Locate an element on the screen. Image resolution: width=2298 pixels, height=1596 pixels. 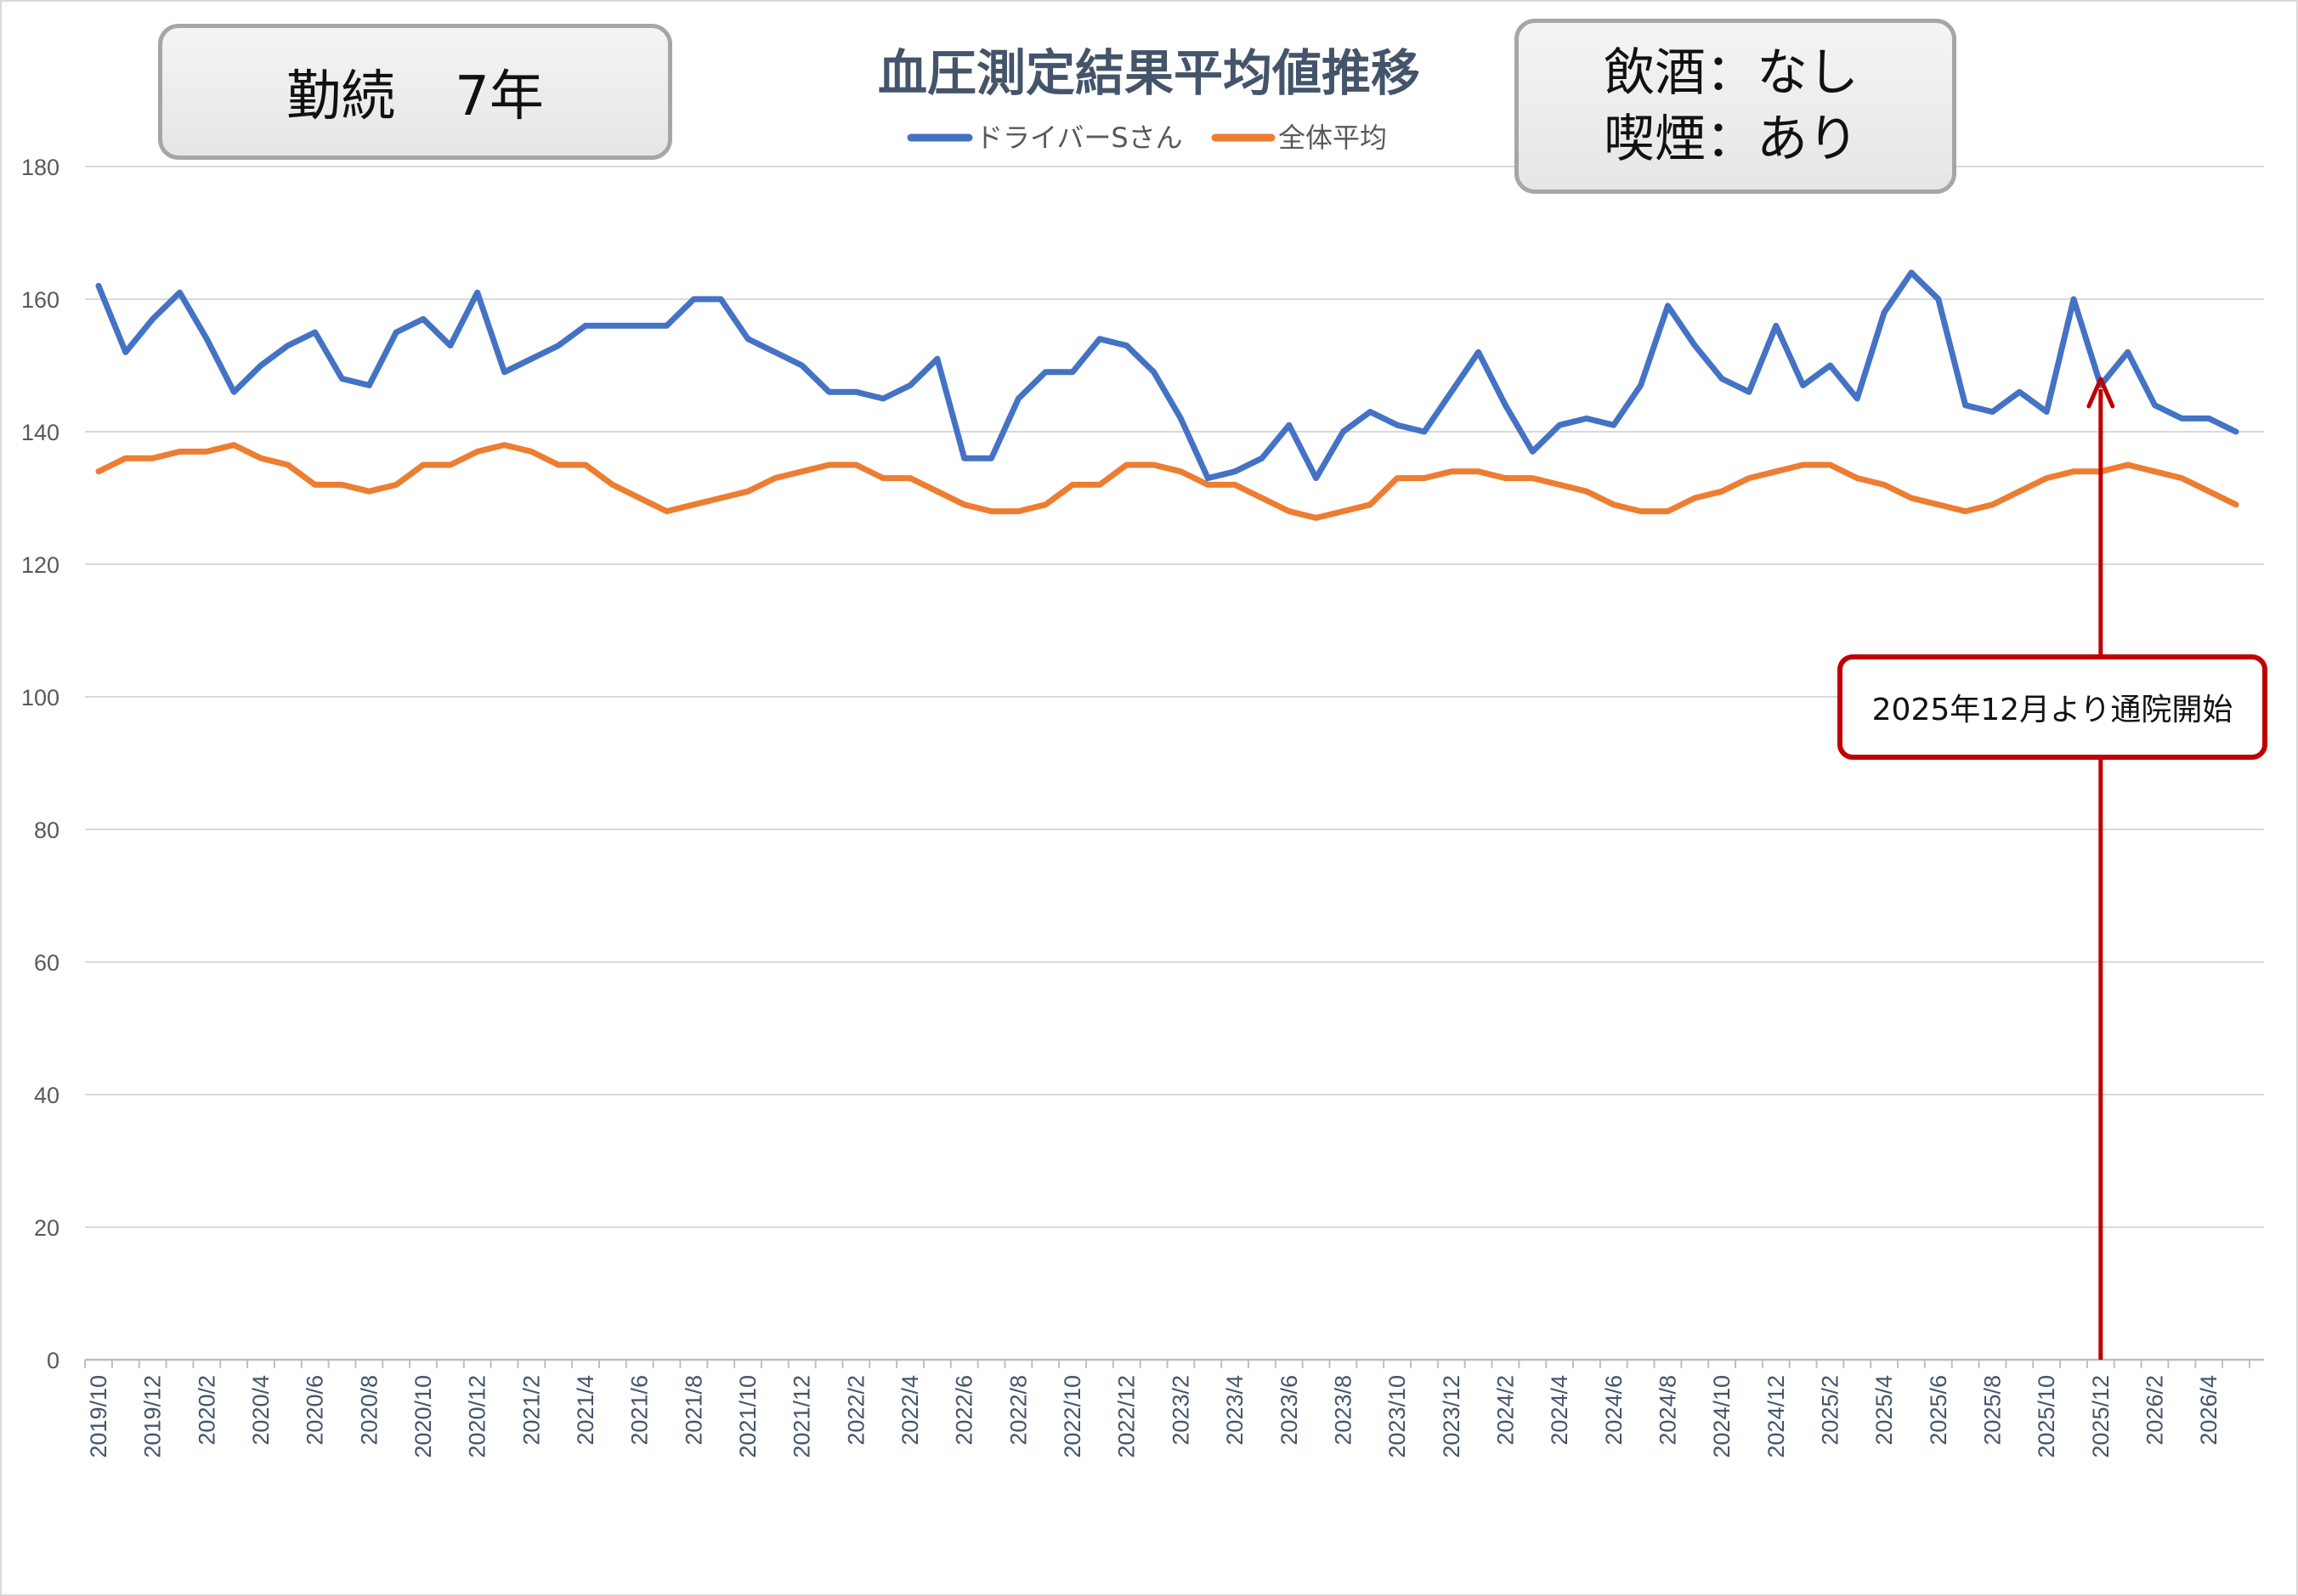
drinking-status: 飲酒：なし is located at coordinates (1731, 73).